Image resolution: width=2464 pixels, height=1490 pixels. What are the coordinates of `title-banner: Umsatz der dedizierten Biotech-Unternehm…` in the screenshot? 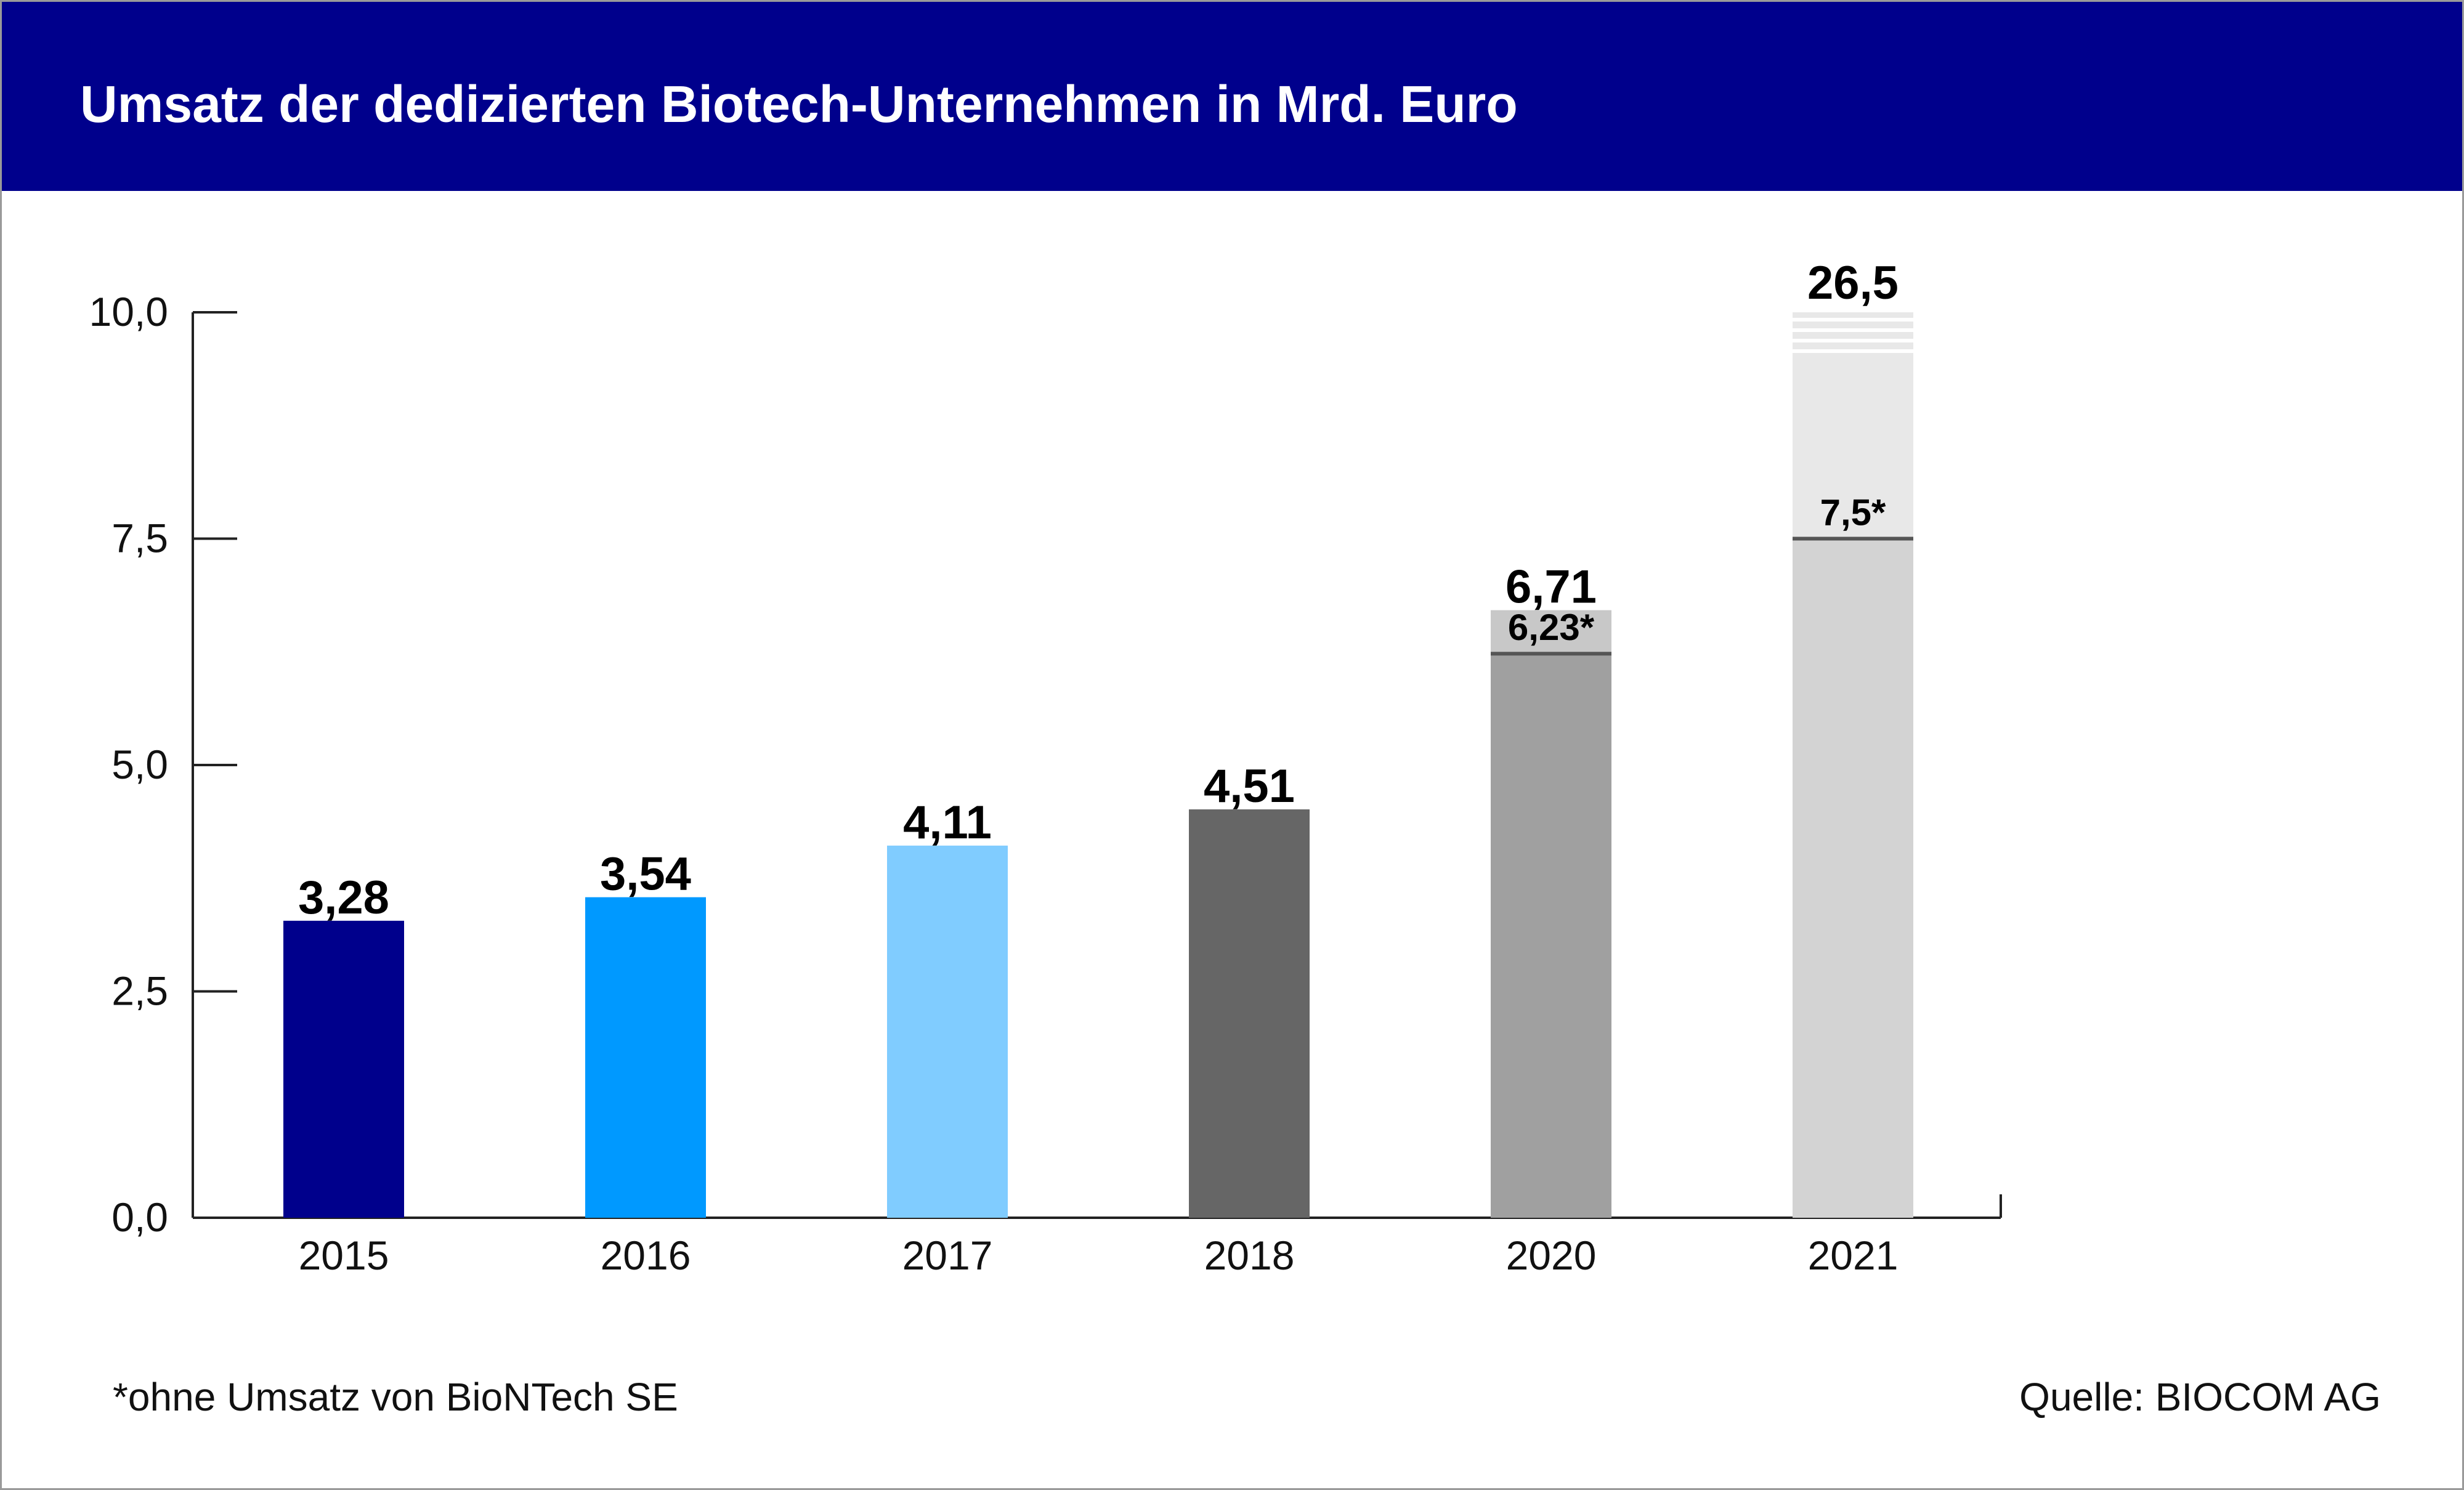 It's located at (1232, 96).